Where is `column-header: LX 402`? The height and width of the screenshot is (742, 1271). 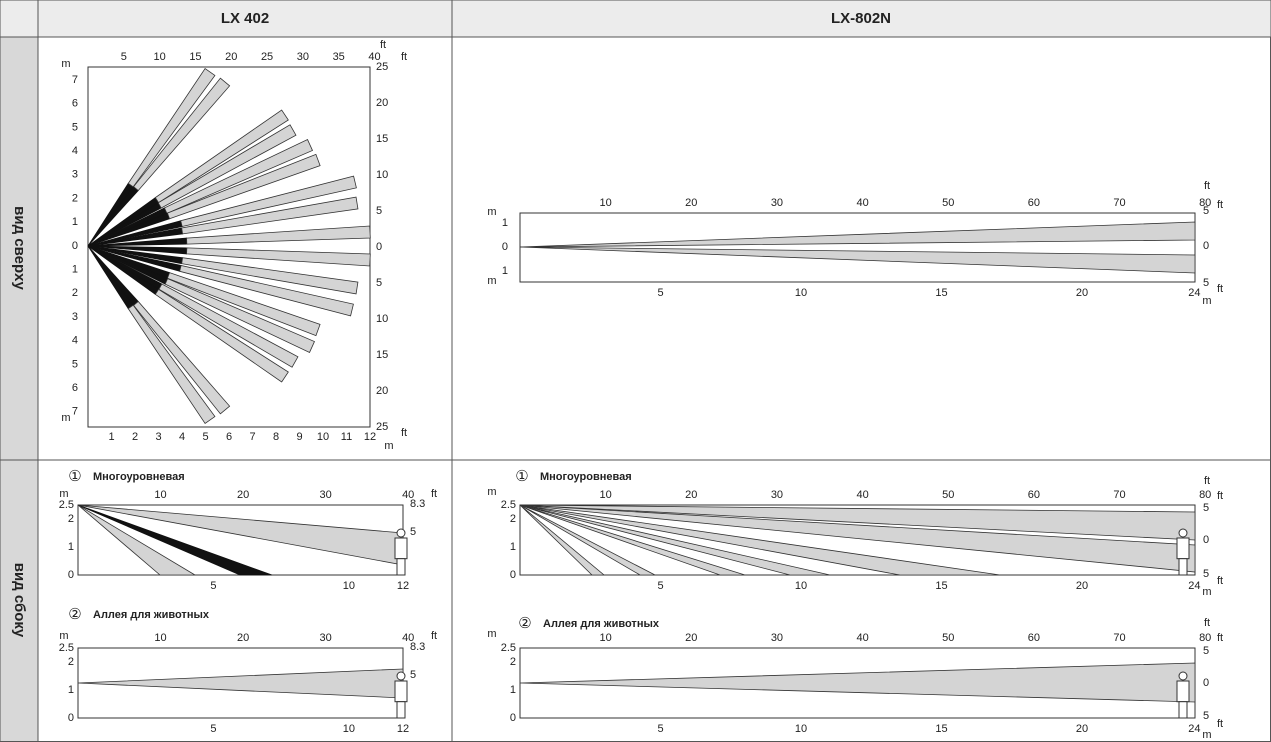 column-header: LX 402 is located at coordinates (245, 18).